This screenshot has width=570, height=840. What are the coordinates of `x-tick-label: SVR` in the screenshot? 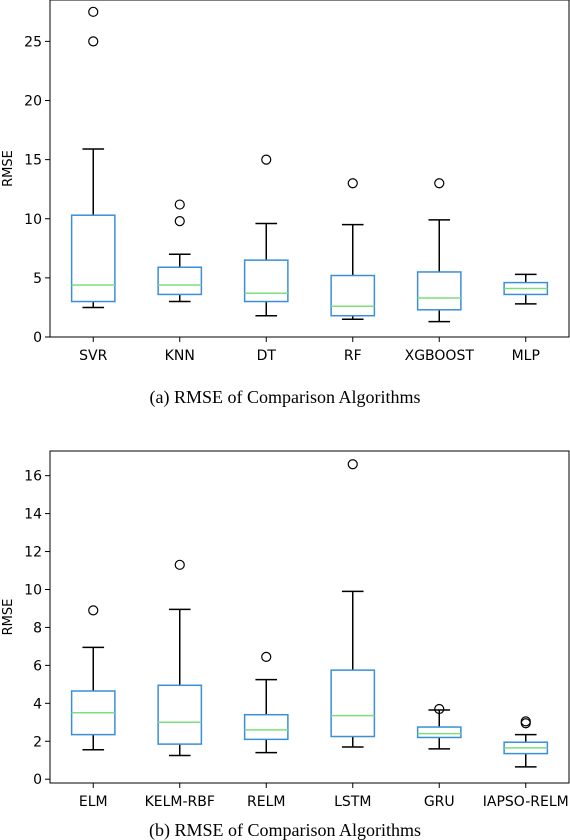 It's located at (93, 356).